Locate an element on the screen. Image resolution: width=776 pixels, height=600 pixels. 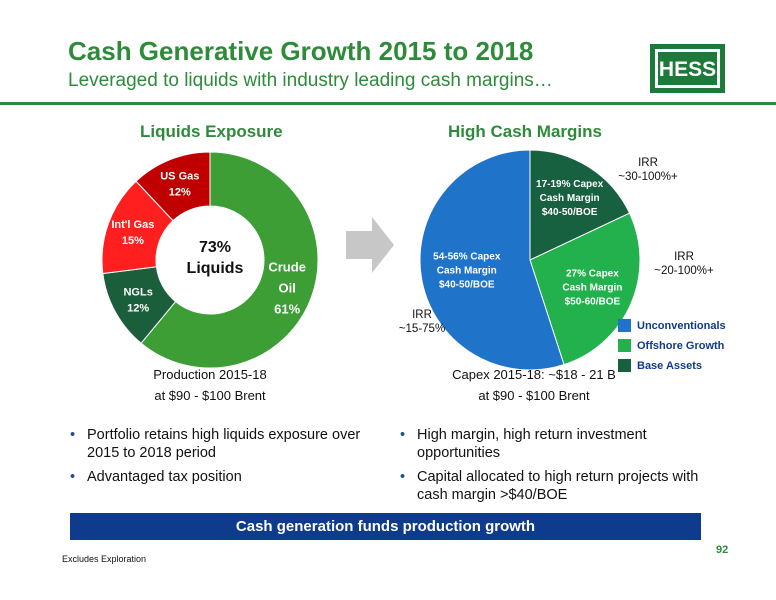
slice-label: 17-19% Capex Cash Margin $40-50/BOE is located at coordinates (570, 198).